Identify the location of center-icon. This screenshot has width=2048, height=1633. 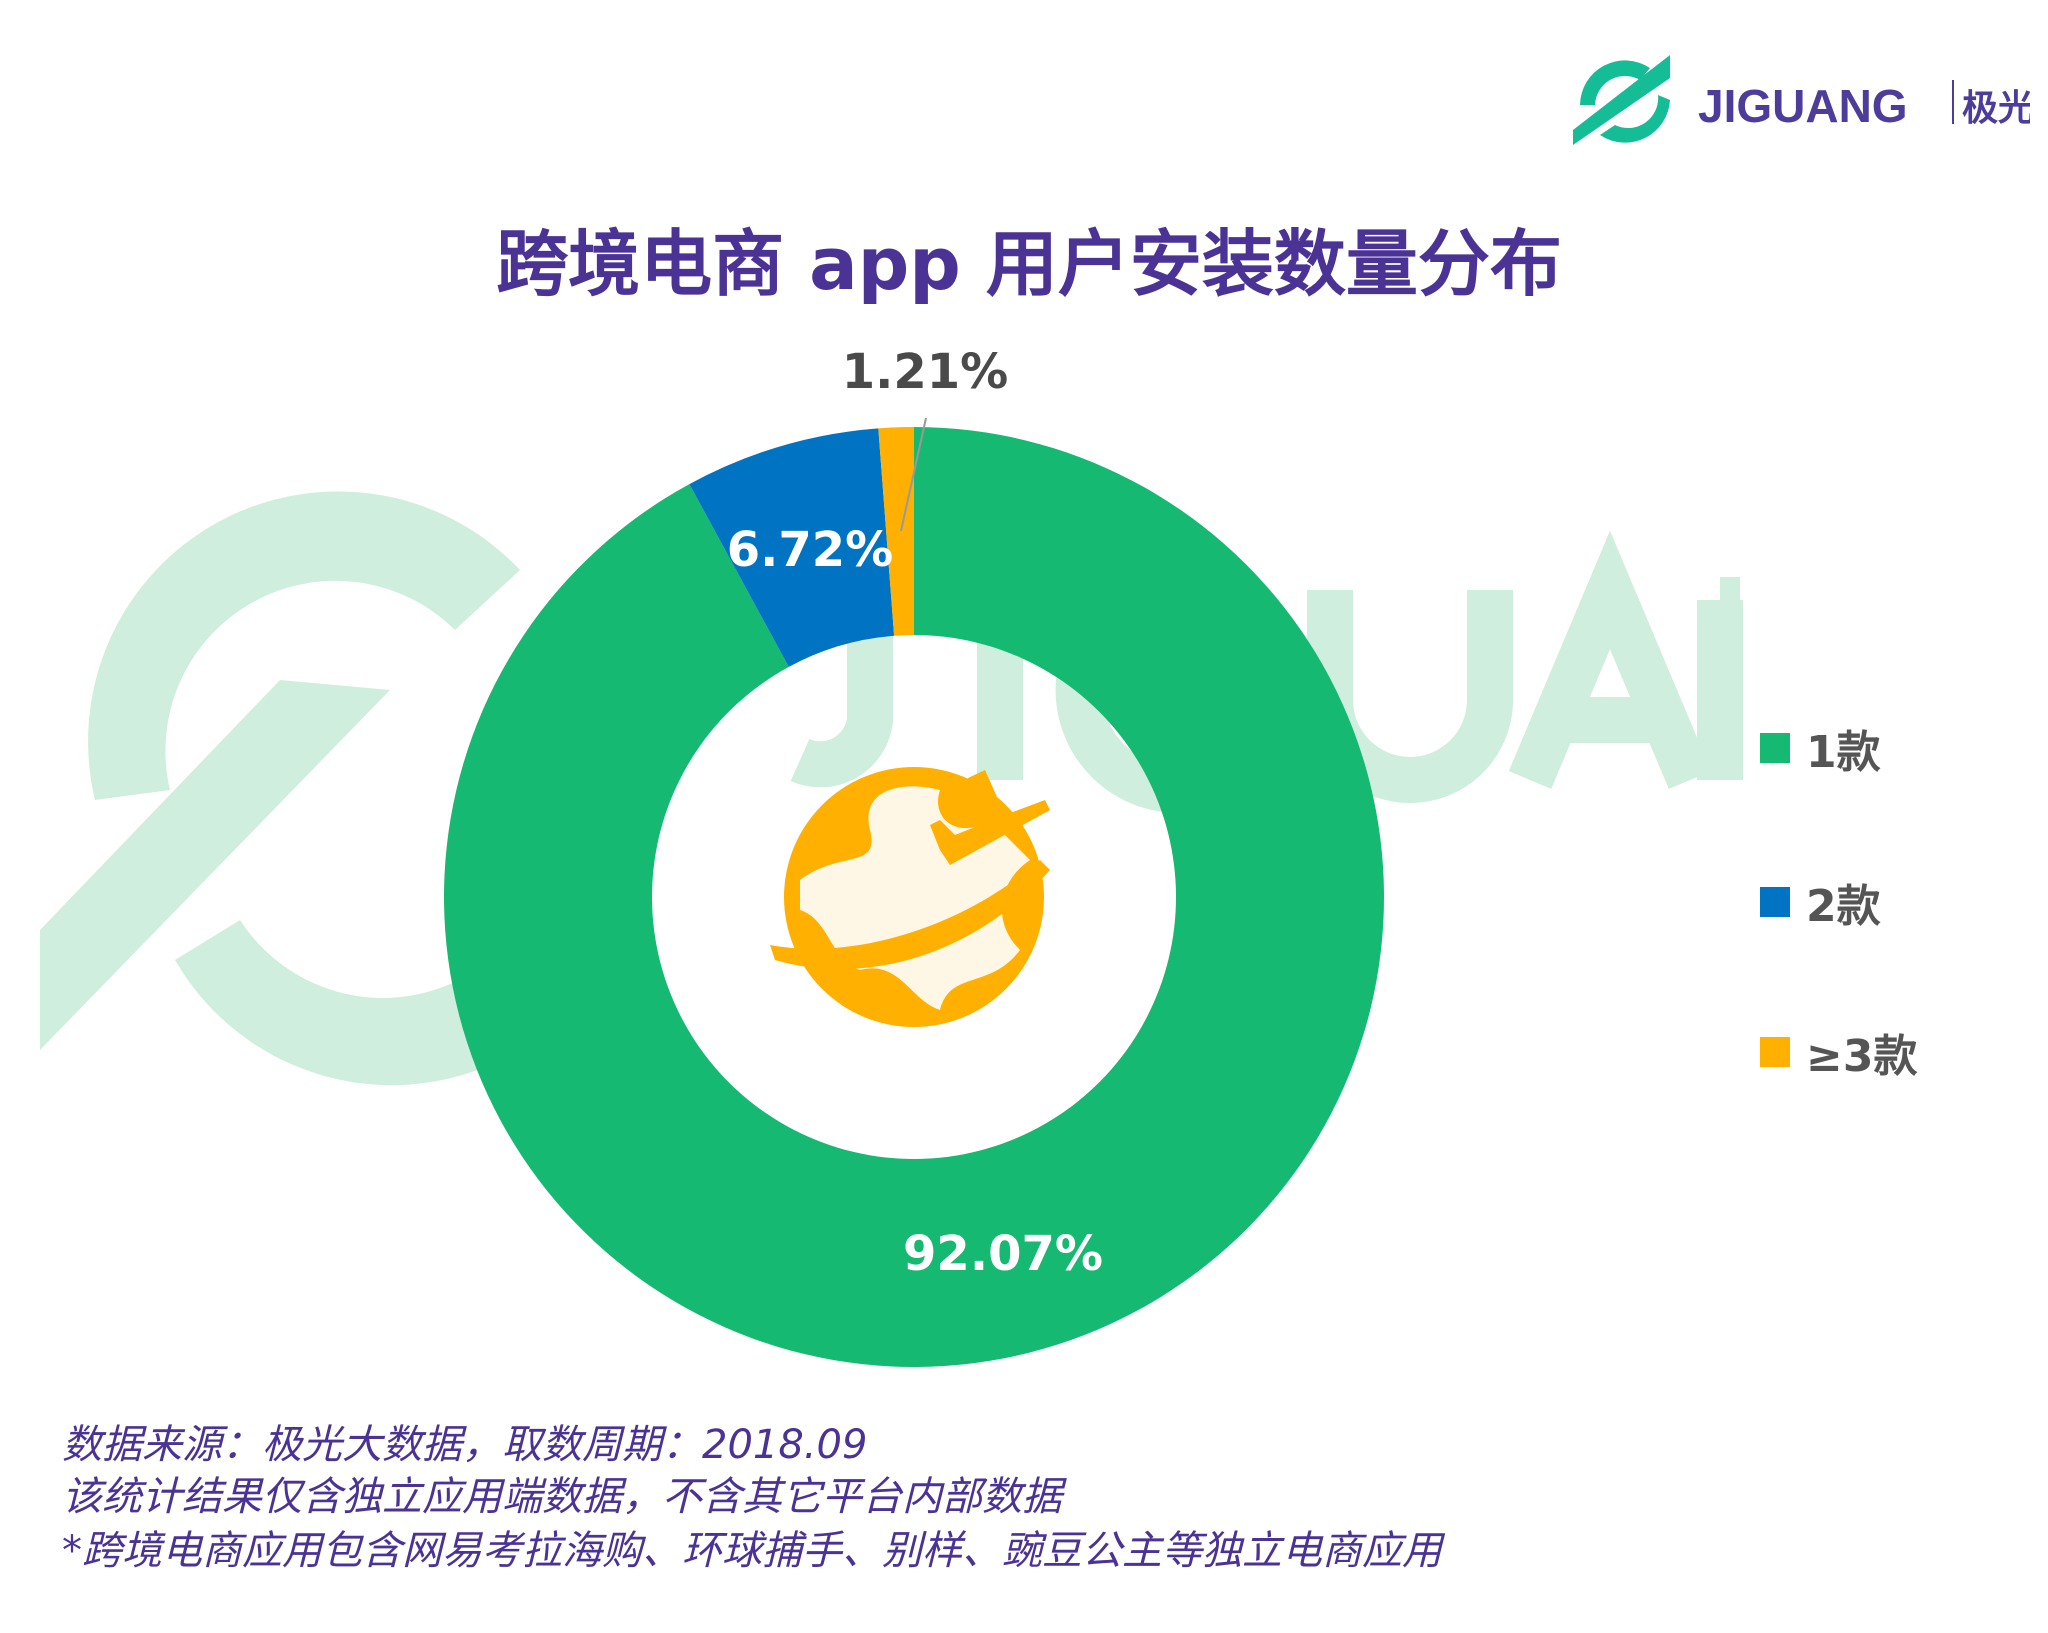
(910, 897).